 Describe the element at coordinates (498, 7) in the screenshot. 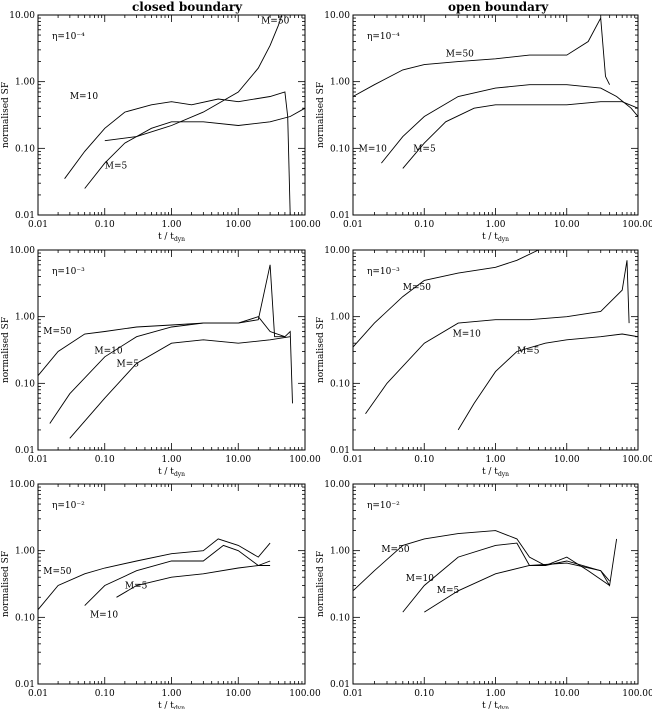

I see `column-title-open: open boundary` at that location.